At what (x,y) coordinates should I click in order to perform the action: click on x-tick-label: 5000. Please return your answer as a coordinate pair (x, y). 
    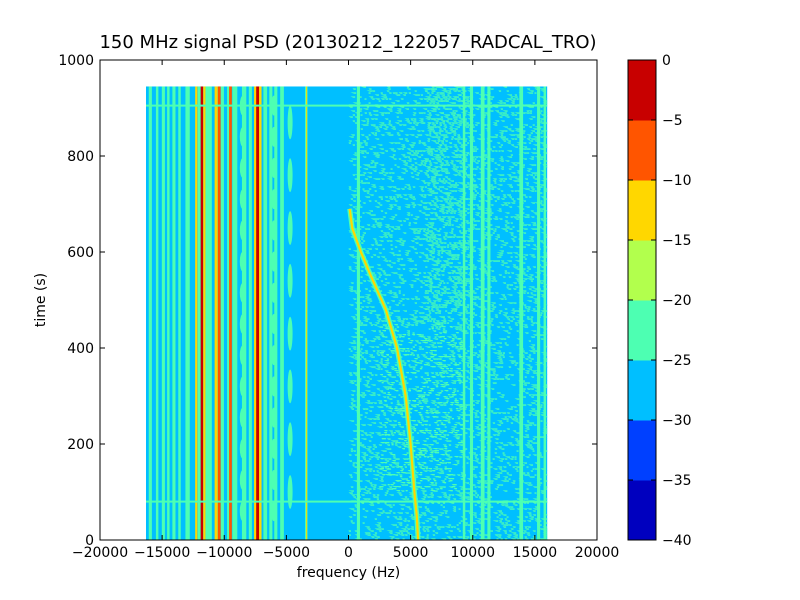
    Looking at the image, I should click on (411, 553).